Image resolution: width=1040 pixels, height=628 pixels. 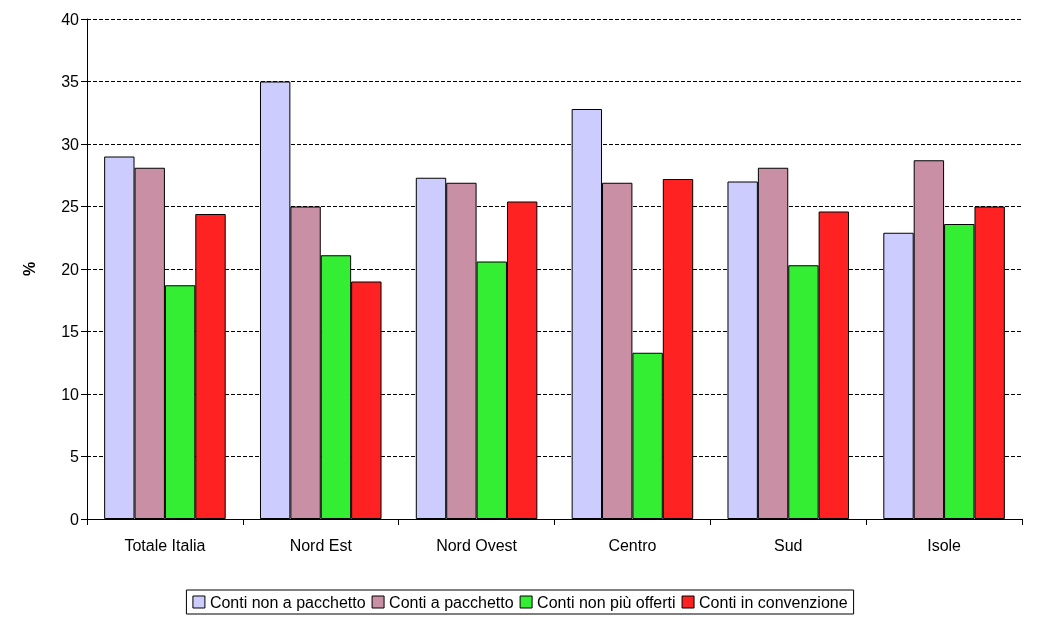 What do you see at coordinates (75, 456) in the screenshot?
I see `y-tick-label: 5` at bounding box center [75, 456].